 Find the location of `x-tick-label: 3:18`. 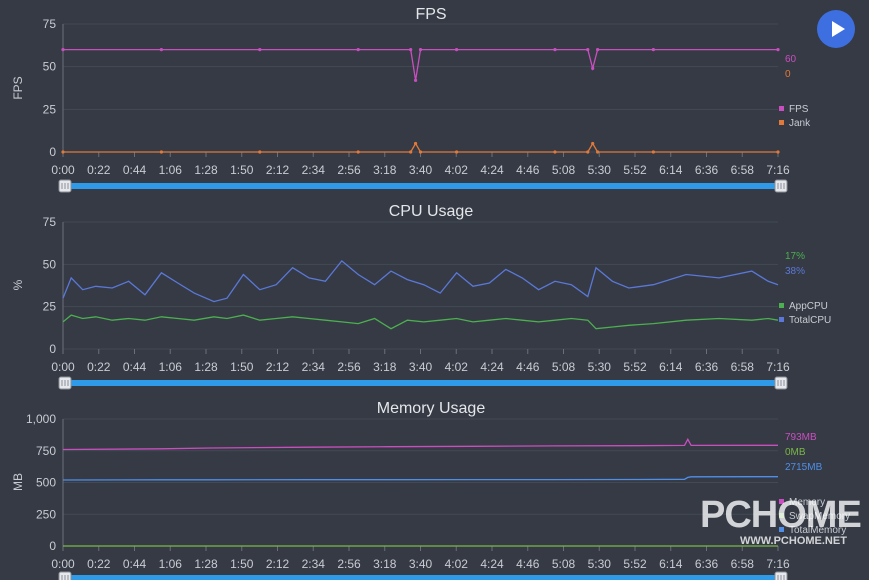

x-tick-label: 3:18 is located at coordinates (385, 367).